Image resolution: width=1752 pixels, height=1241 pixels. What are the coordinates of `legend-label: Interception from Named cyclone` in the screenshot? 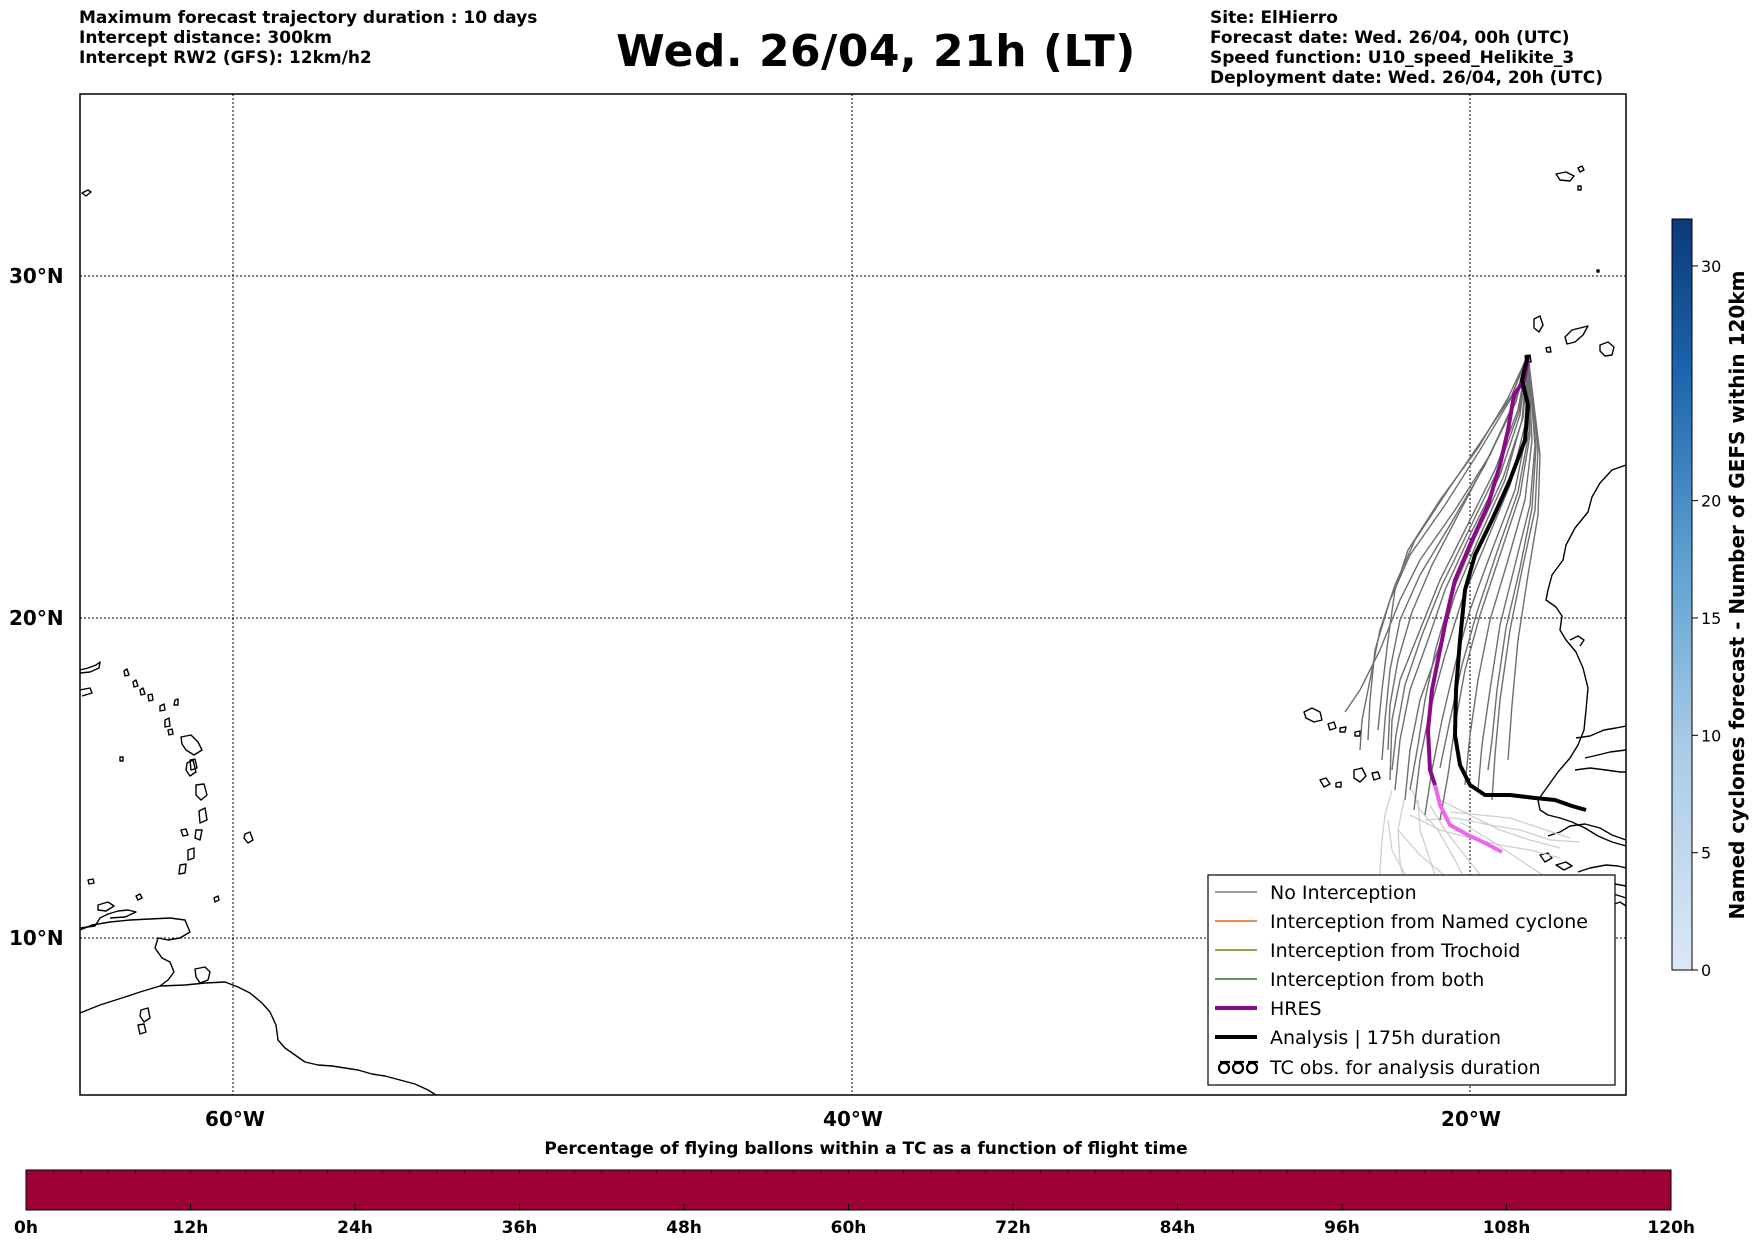 It's located at (1429, 922).